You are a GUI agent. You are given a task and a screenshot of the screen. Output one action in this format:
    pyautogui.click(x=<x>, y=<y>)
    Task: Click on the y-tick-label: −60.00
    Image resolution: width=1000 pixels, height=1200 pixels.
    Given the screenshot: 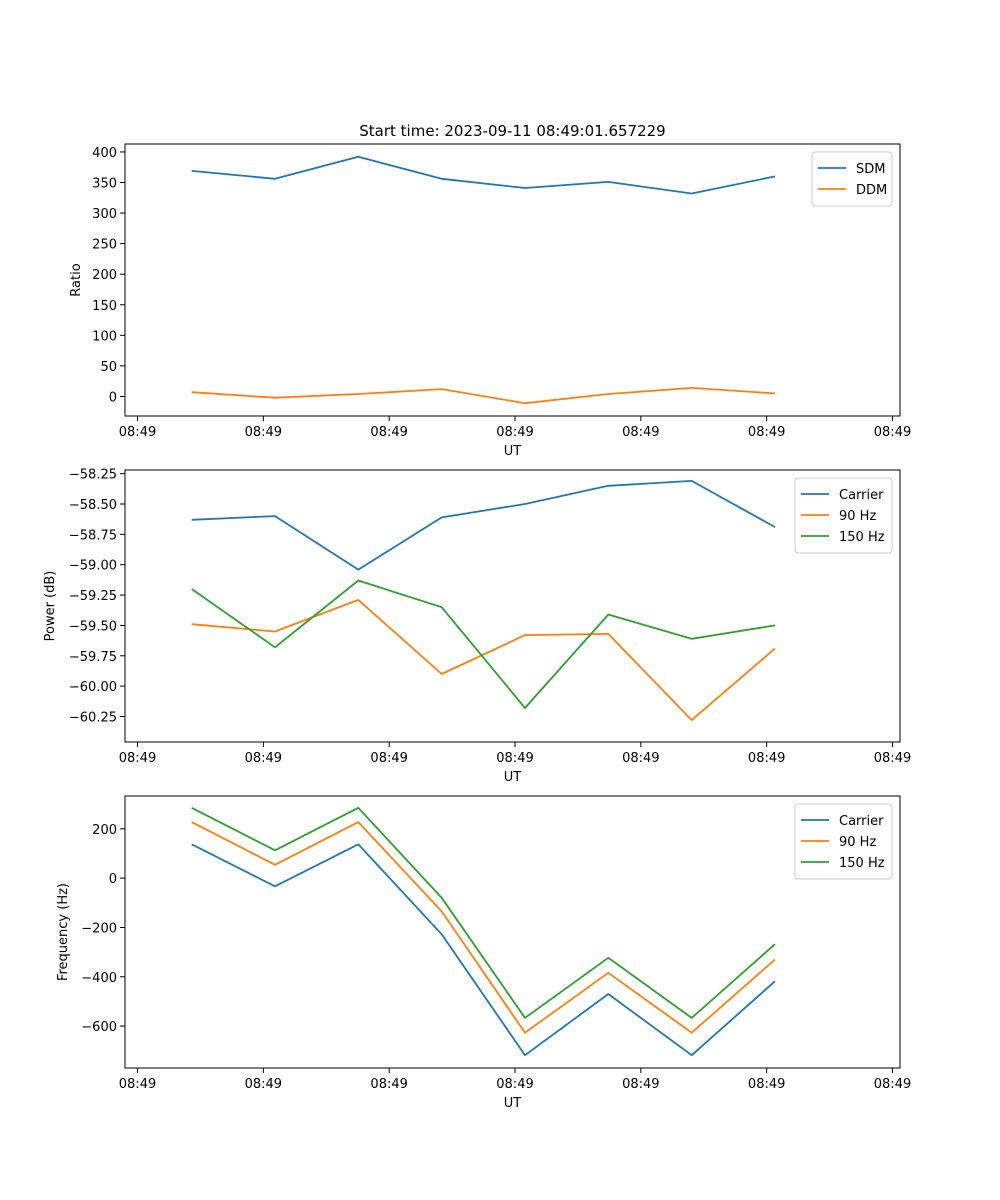 What is the action you would take?
    pyautogui.click(x=93, y=687)
    